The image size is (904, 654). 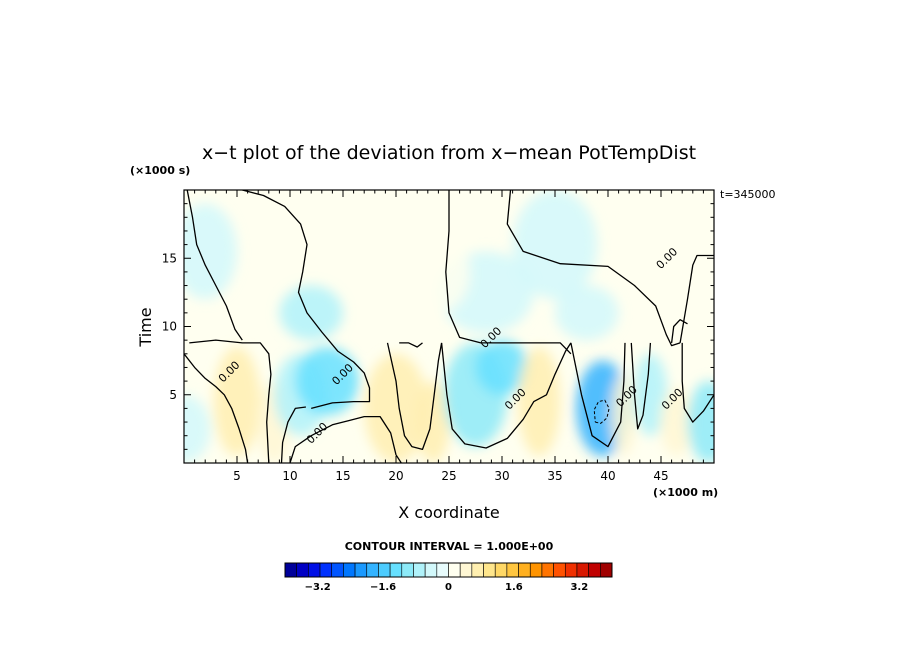 What do you see at coordinates (173, 395) in the screenshot?
I see `y-tick-label: 5` at bounding box center [173, 395].